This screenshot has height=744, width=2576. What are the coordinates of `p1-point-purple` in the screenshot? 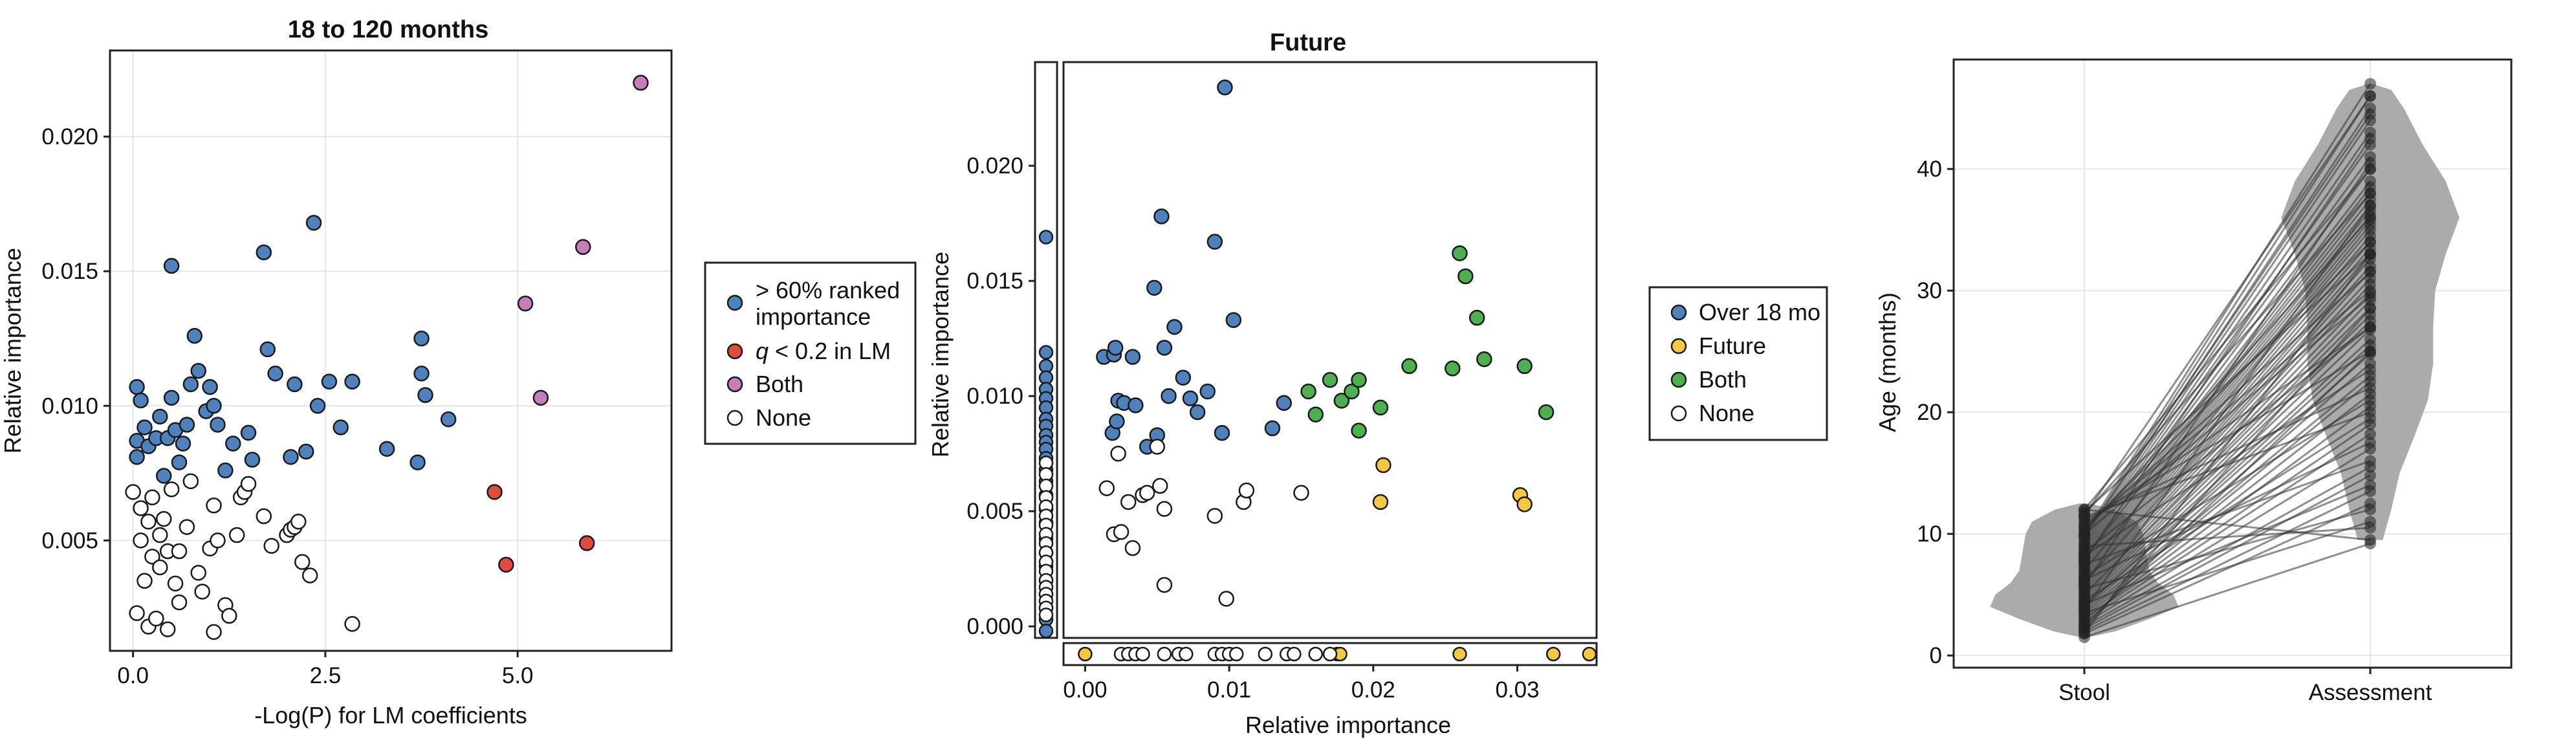 It's located at (641, 82).